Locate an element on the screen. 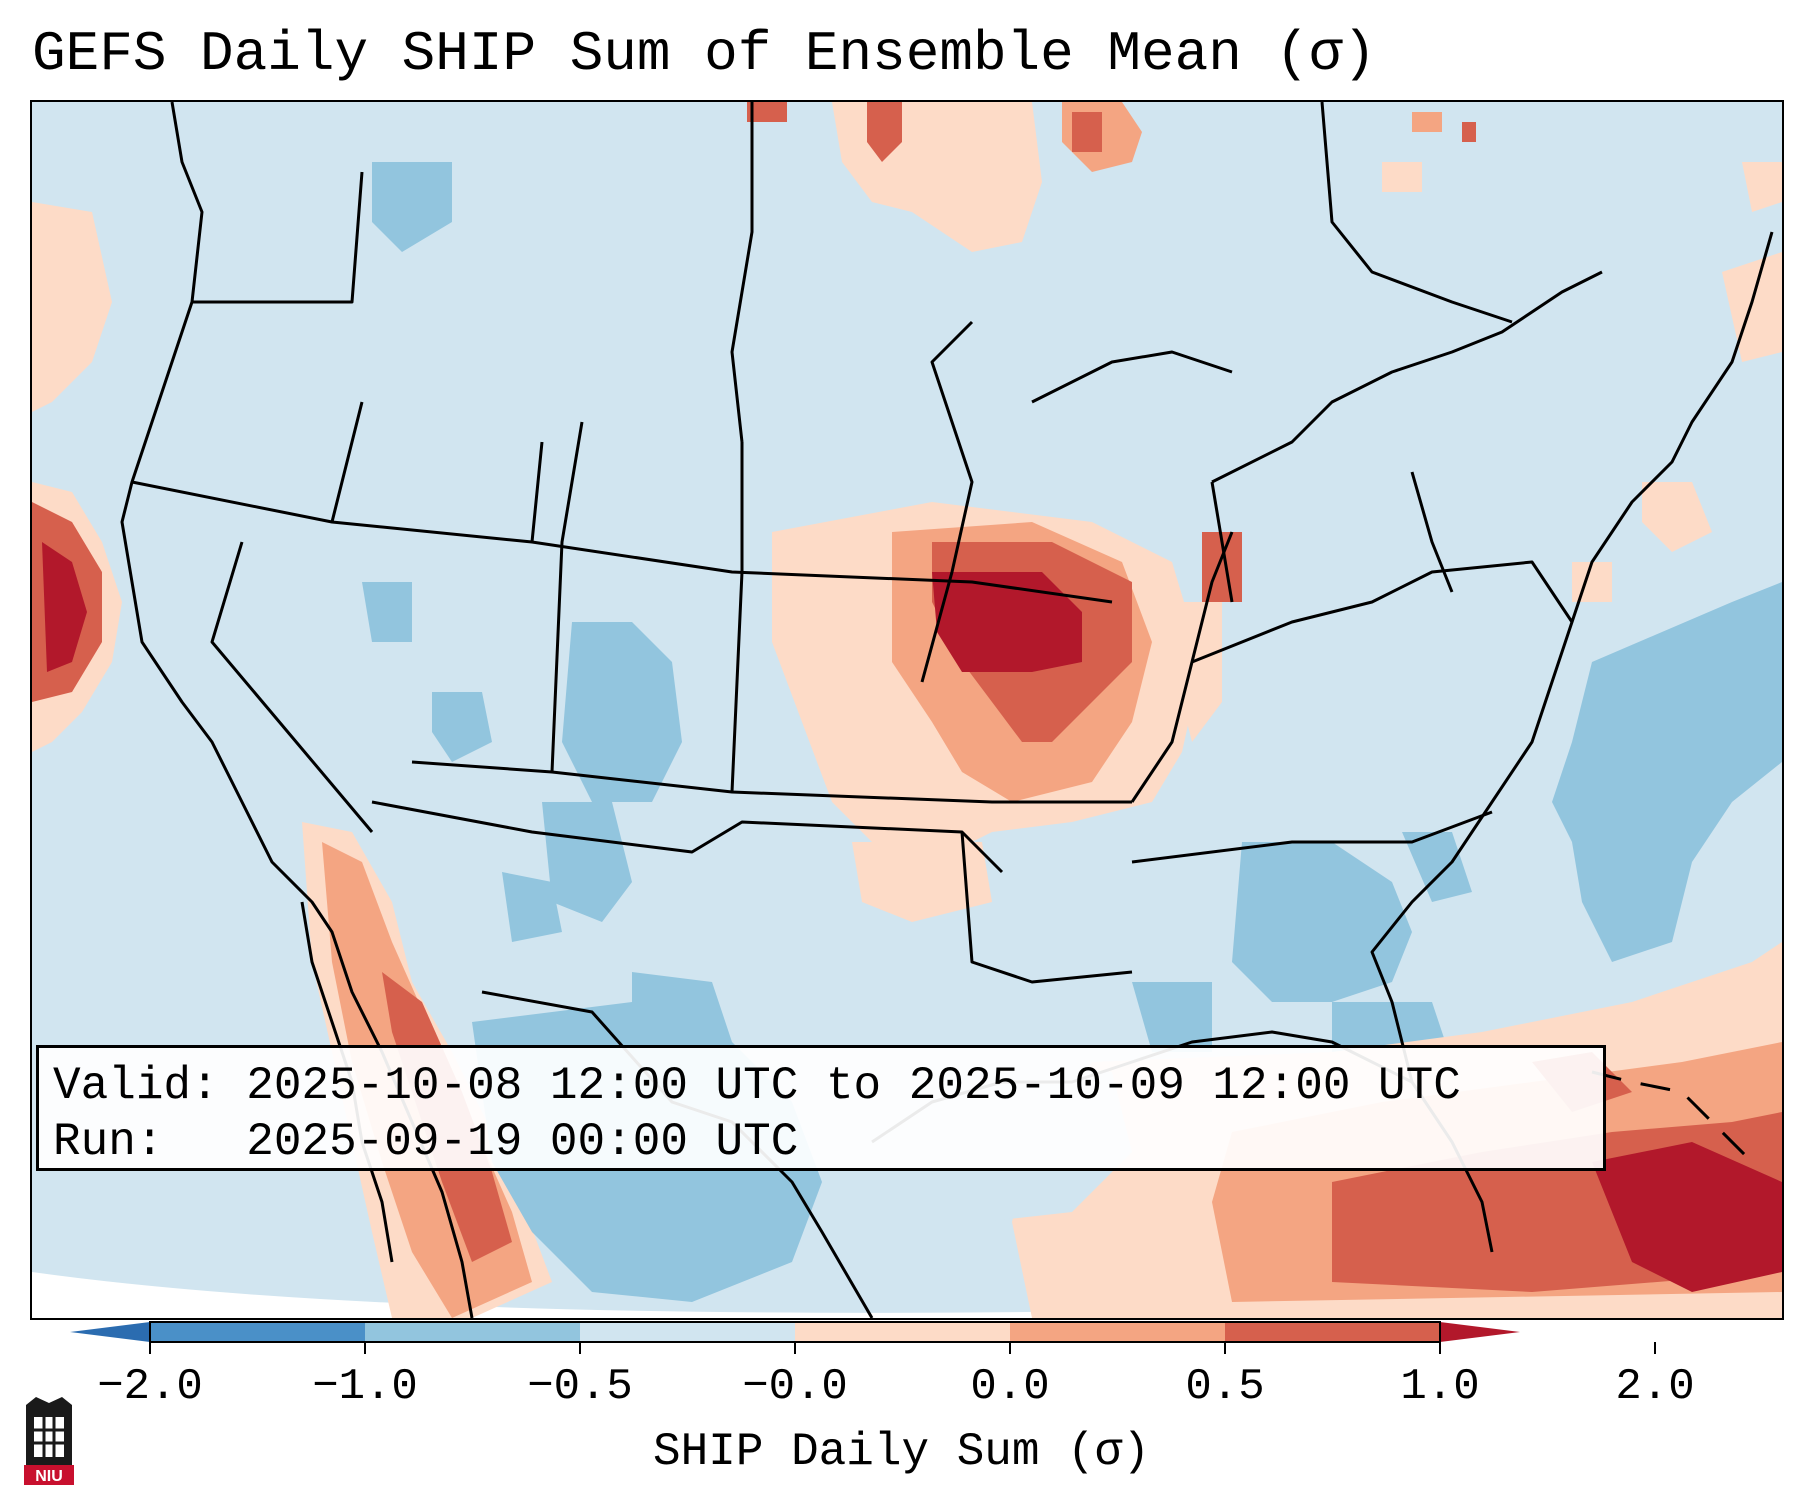  west-negative-anomalies is located at coordinates (522, 552).